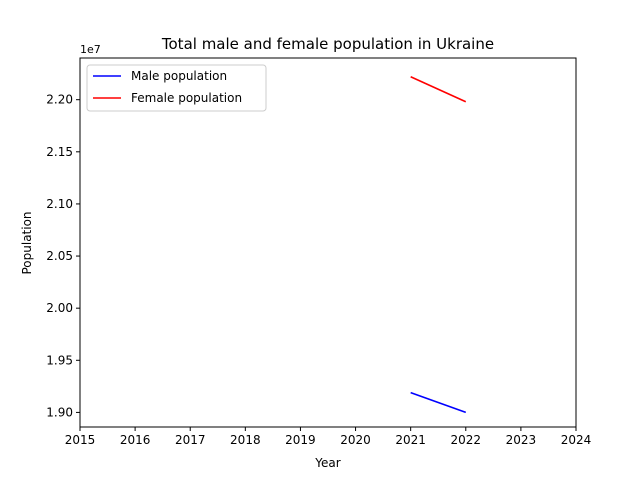 This screenshot has width=640, height=480. What do you see at coordinates (90, 49) in the screenshot?
I see `y-offset-label: 1e7` at bounding box center [90, 49].